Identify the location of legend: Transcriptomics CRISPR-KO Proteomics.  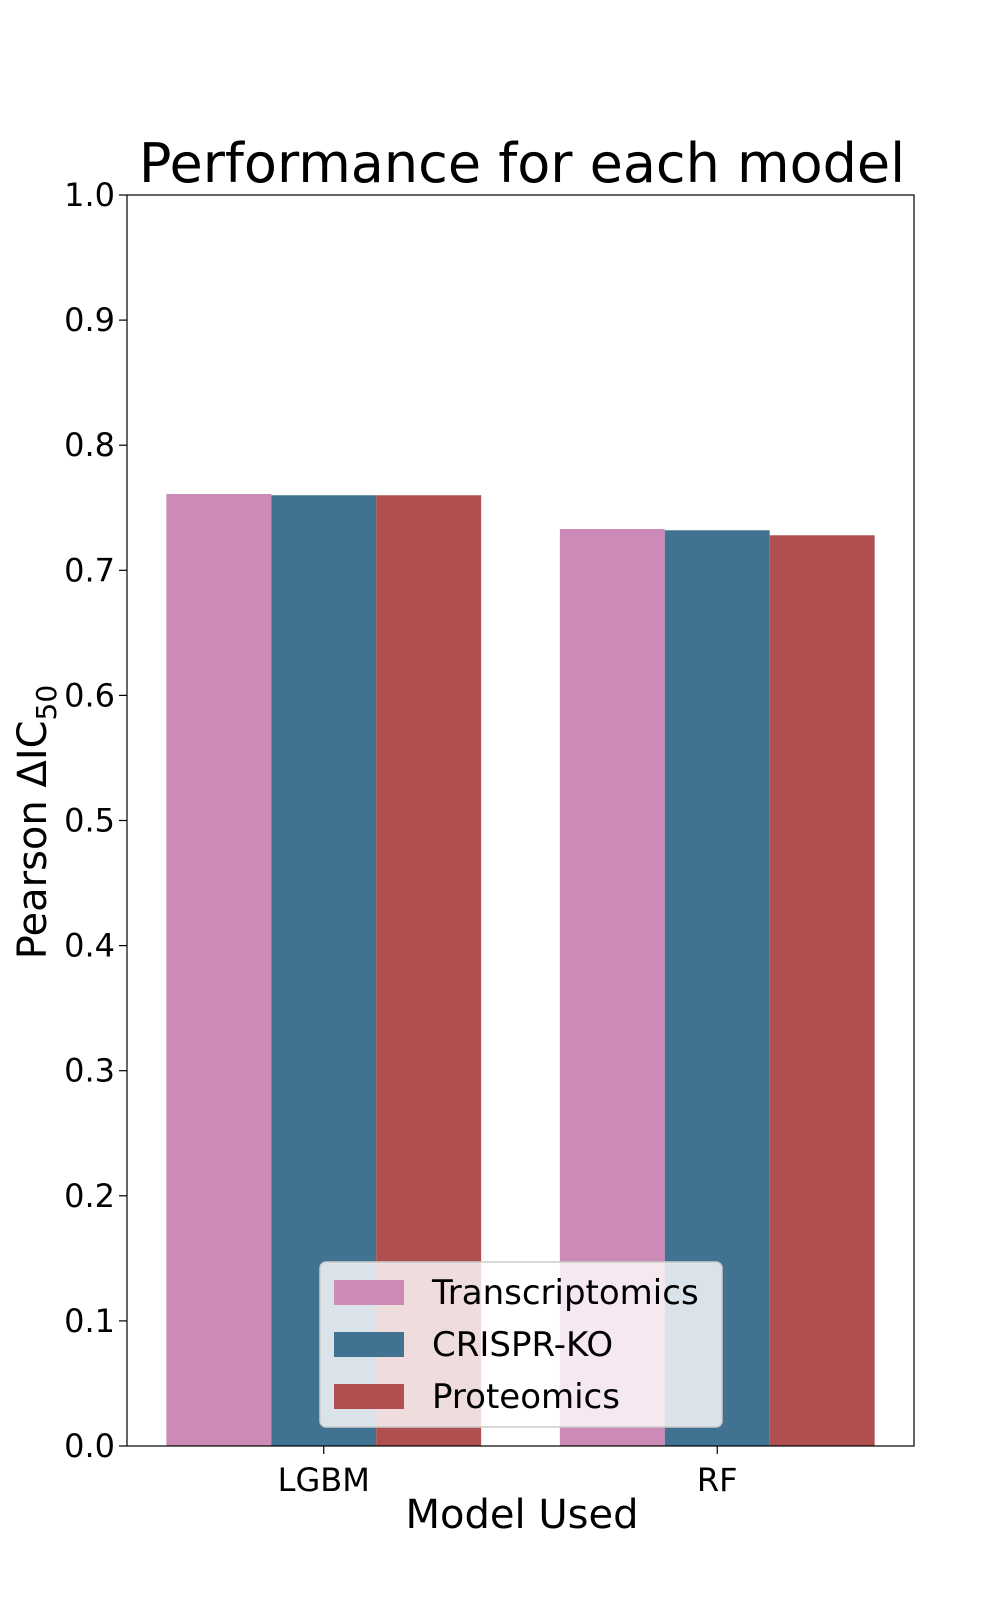
(521, 1344).